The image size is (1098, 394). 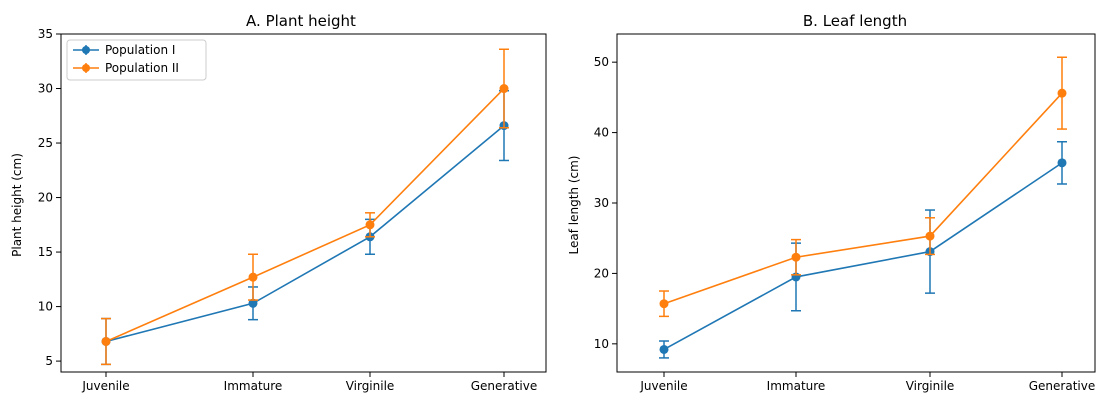 I want to click on y-tick-label: 5, so click(x=49, y=361).